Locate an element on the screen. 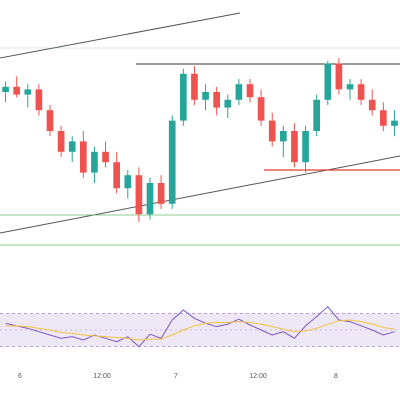 This screenshot has height=400, width=400. x-axis: 6 12:00 7 12:00 8 is located at coordinates (178, 376).